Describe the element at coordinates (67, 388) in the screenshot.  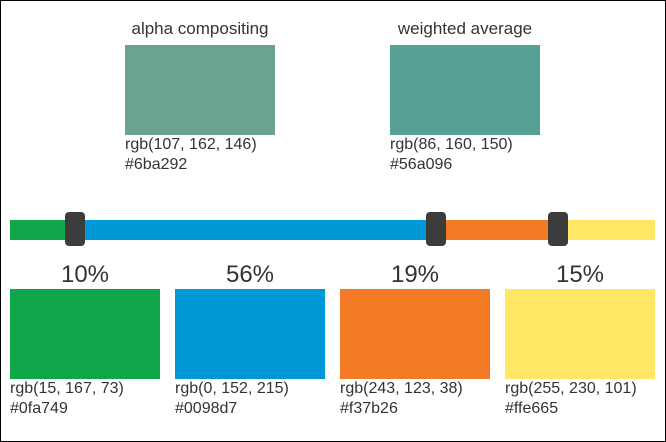
I see `source-1-rgb: rgb(15, 167, 73)` at that location.